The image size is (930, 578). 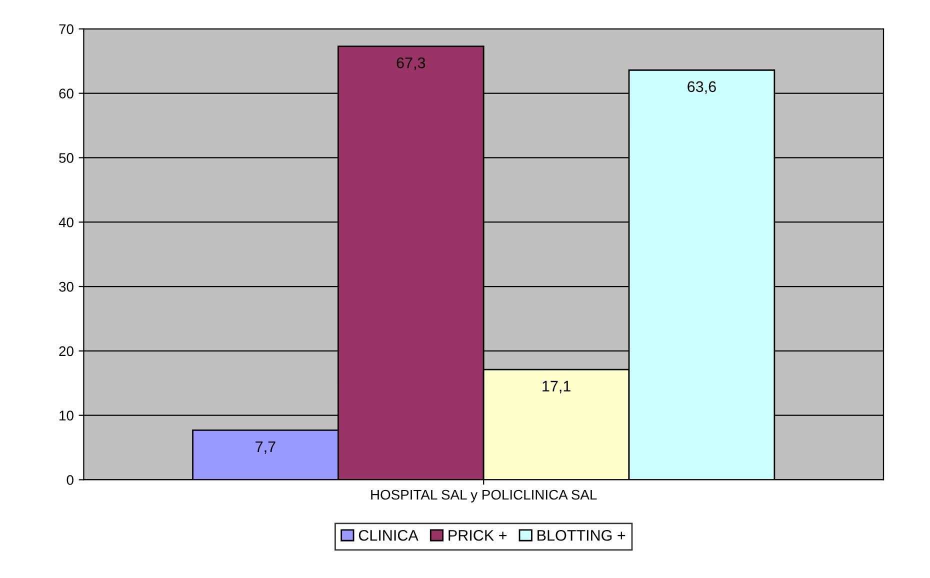 I want to click on legend-label: CLINICA, so click(x=388, y=535).